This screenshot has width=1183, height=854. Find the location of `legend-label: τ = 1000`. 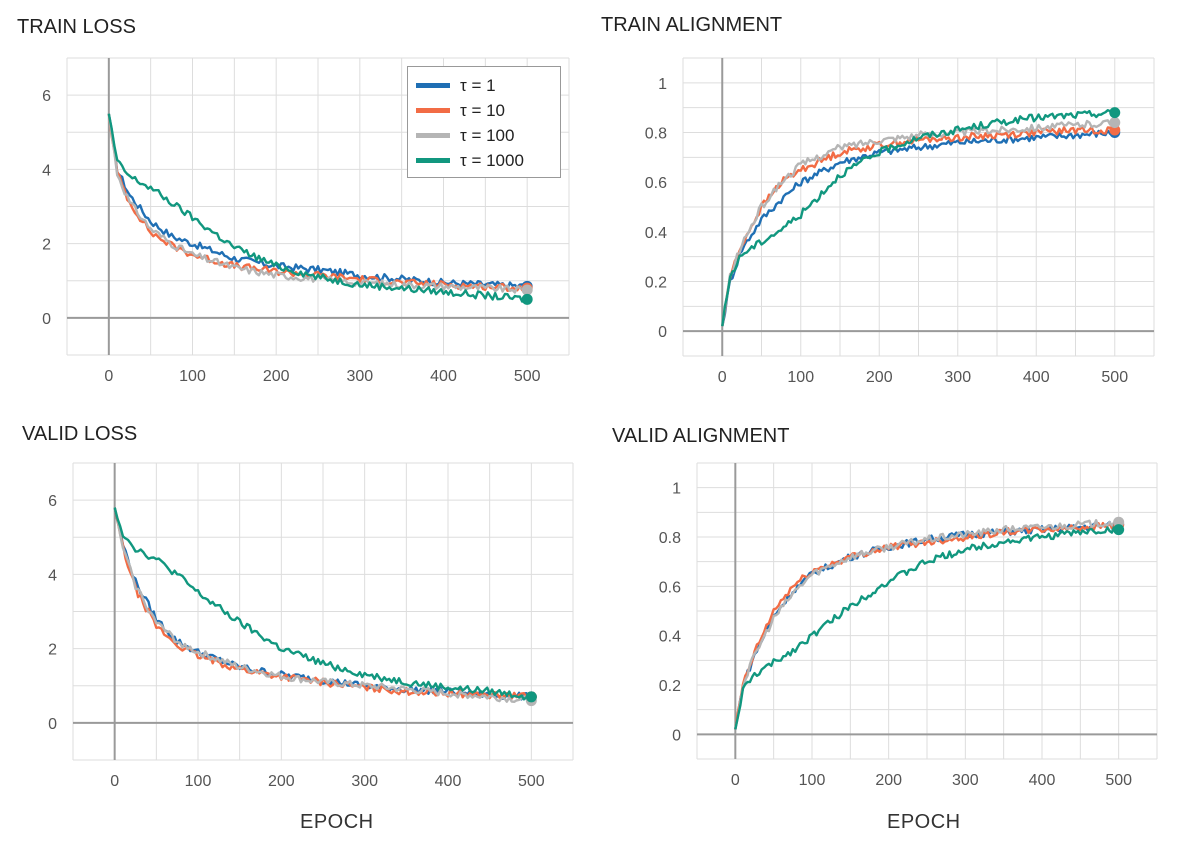

legend-label: τ = 1000 is located at coordinates (492, 160).